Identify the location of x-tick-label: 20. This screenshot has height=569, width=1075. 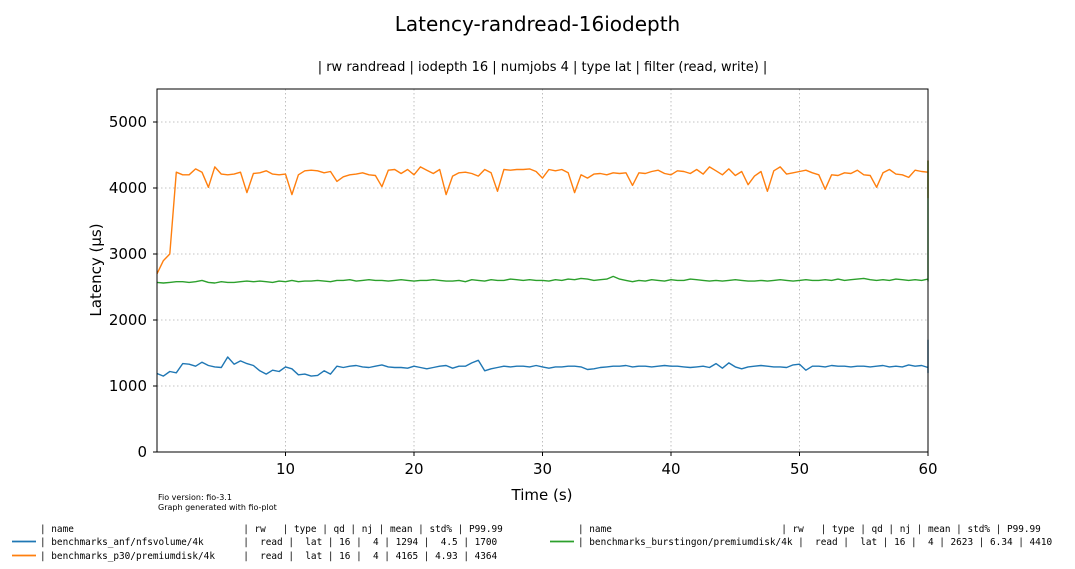
(413, 469).